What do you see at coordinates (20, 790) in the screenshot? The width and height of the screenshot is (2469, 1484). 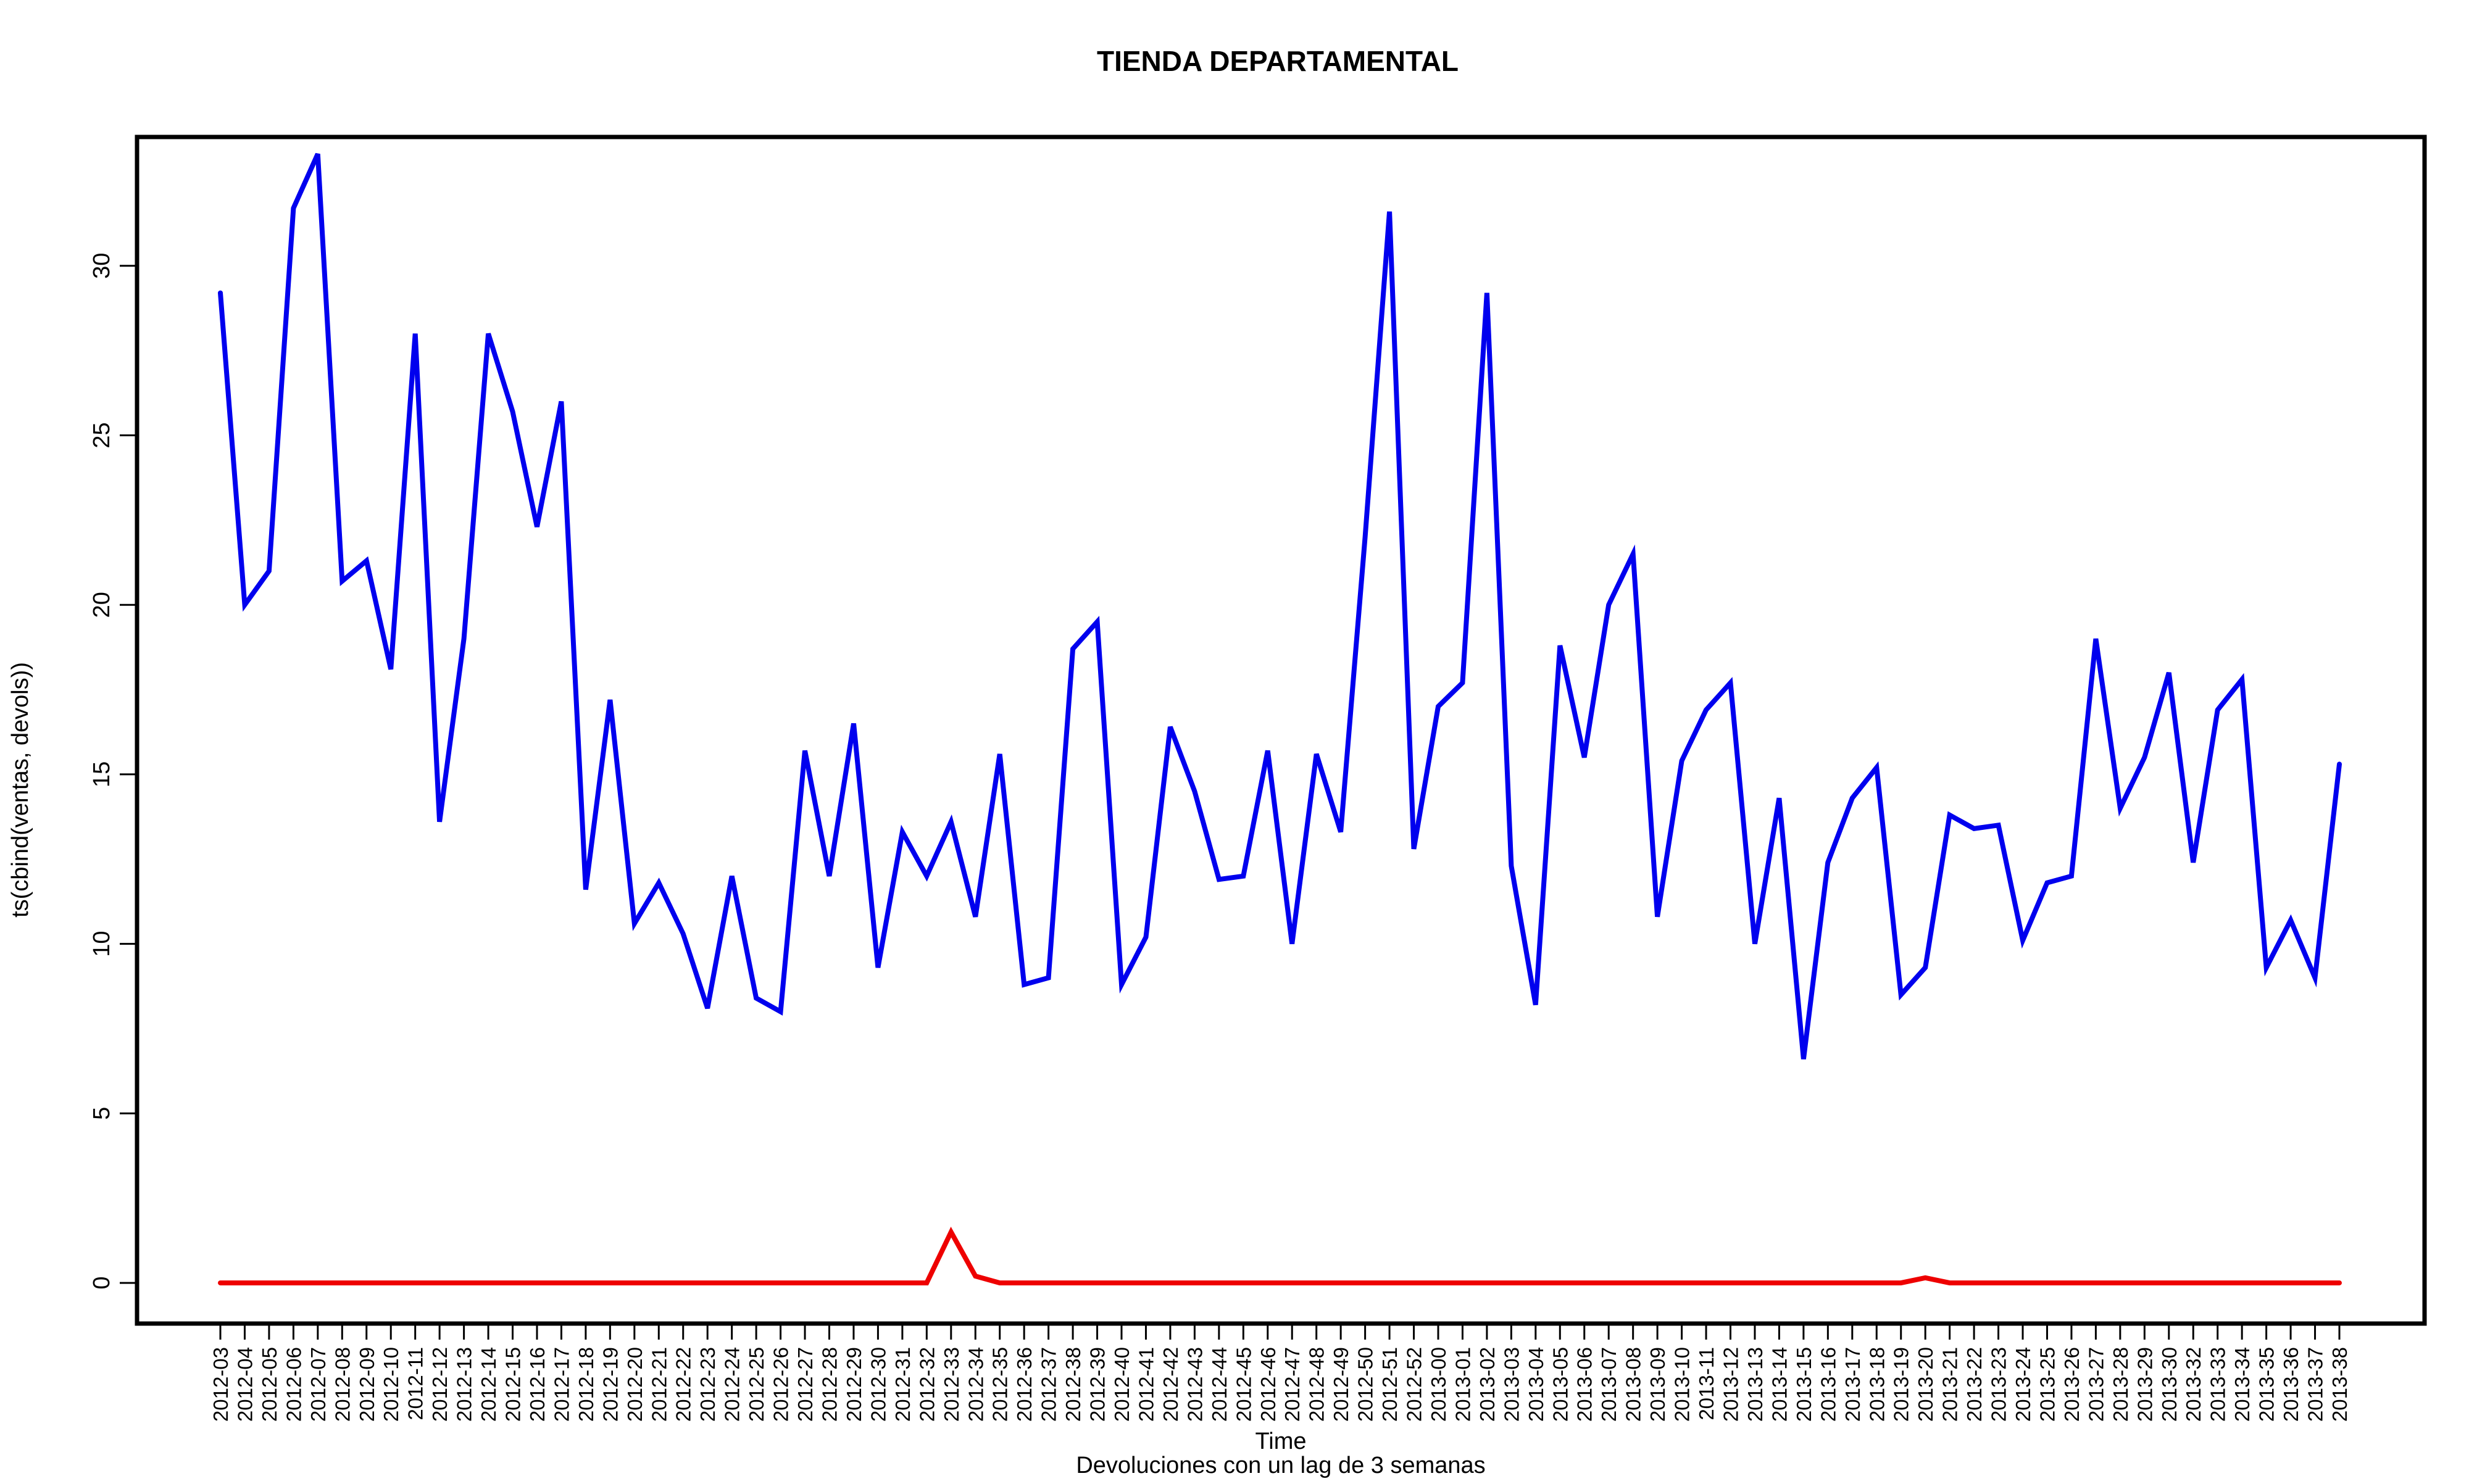 I see `y-axis-label: ts(cbind(ventas, devols))` at bounding box center [20, 790].